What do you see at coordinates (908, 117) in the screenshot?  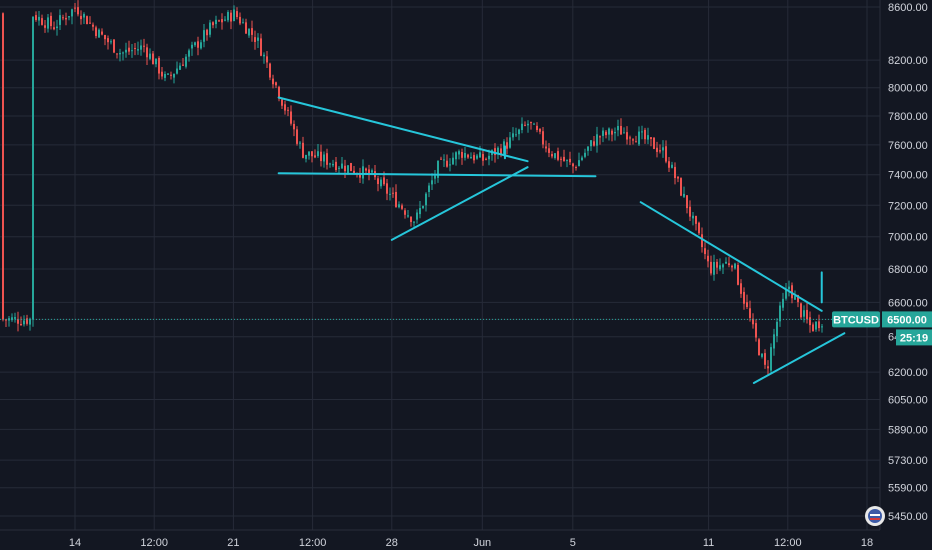 I see `y-tick-label: 7800.00` at bounding box center [908, 117].